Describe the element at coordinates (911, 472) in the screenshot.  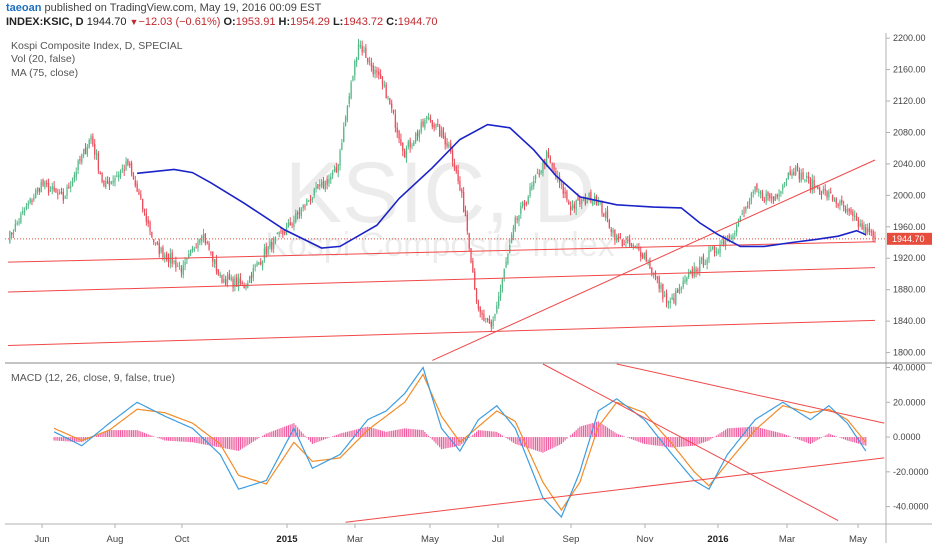
I see `macd-y-tick-label: -20.0000` at that location.